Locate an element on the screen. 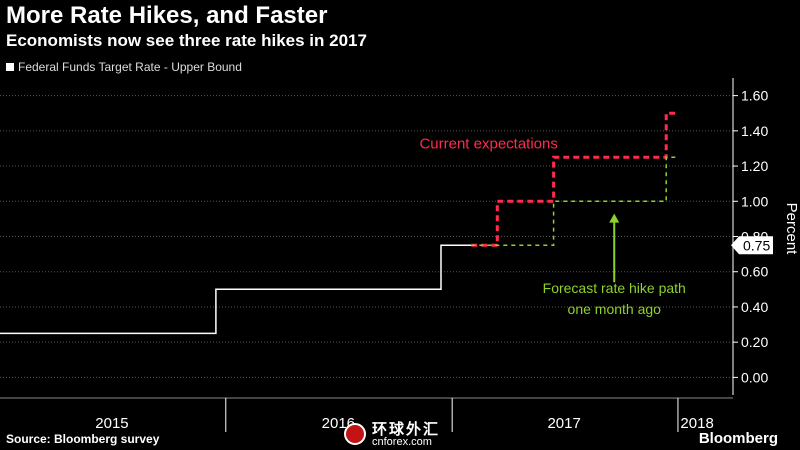 The height and width of the screenshot is (450, 800). annotation: Forecast rate hike path is located at coordinates (614, 288).